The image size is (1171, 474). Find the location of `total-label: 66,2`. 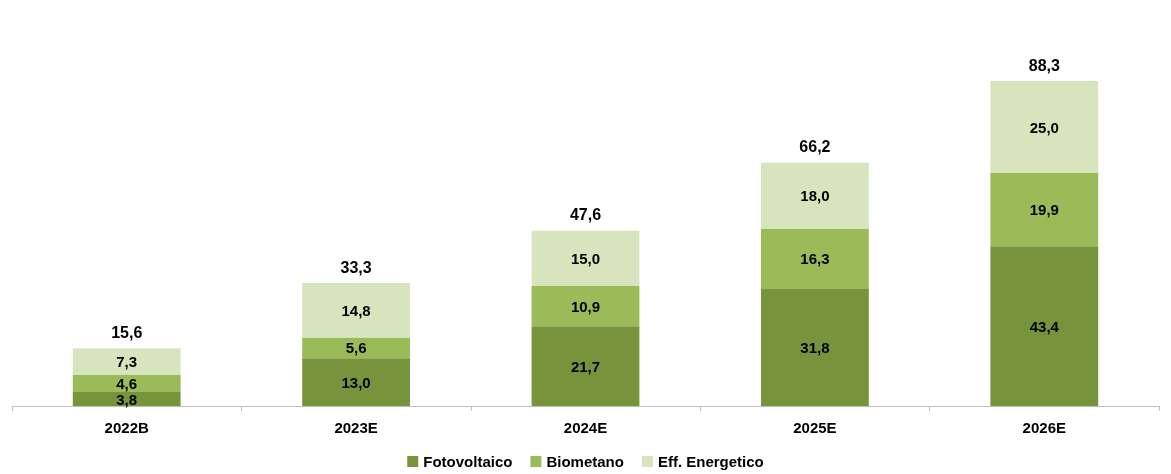

total-label: 66,2 is located at coordinates (815, 147).